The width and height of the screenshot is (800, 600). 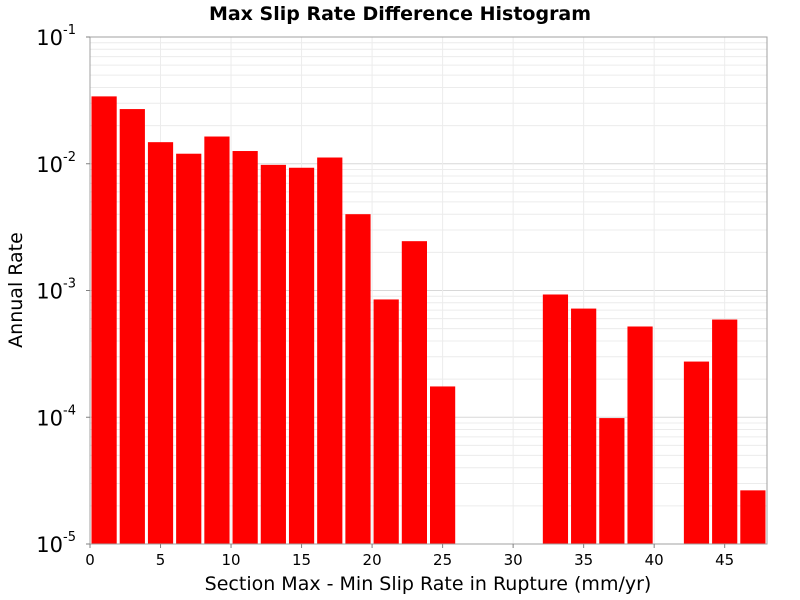 What do you see at coordinates (230, 560) in the screenshot?
I see `x-tick-label: 10` at bounding box center [230, 560].